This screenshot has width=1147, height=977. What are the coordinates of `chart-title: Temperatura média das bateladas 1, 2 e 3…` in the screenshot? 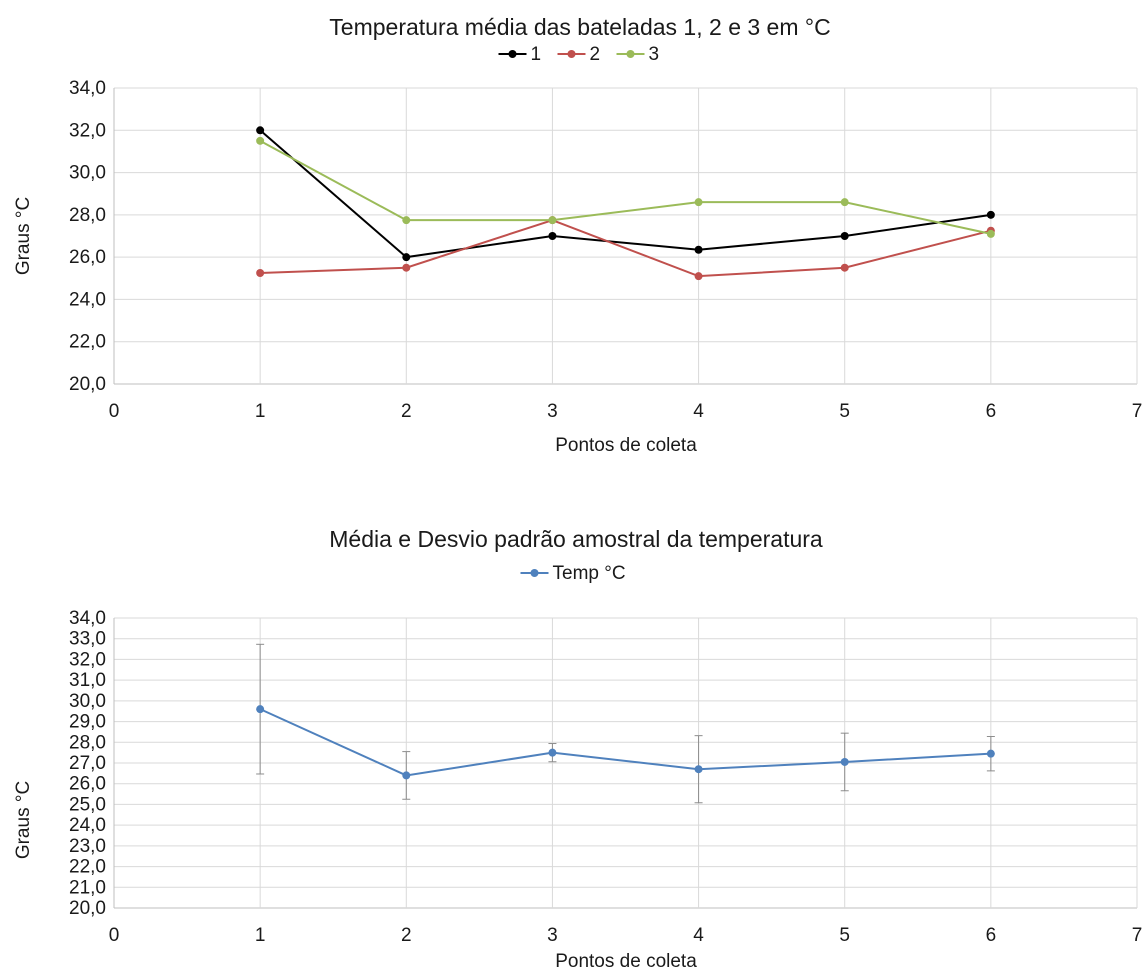 It's located at (579, 27).